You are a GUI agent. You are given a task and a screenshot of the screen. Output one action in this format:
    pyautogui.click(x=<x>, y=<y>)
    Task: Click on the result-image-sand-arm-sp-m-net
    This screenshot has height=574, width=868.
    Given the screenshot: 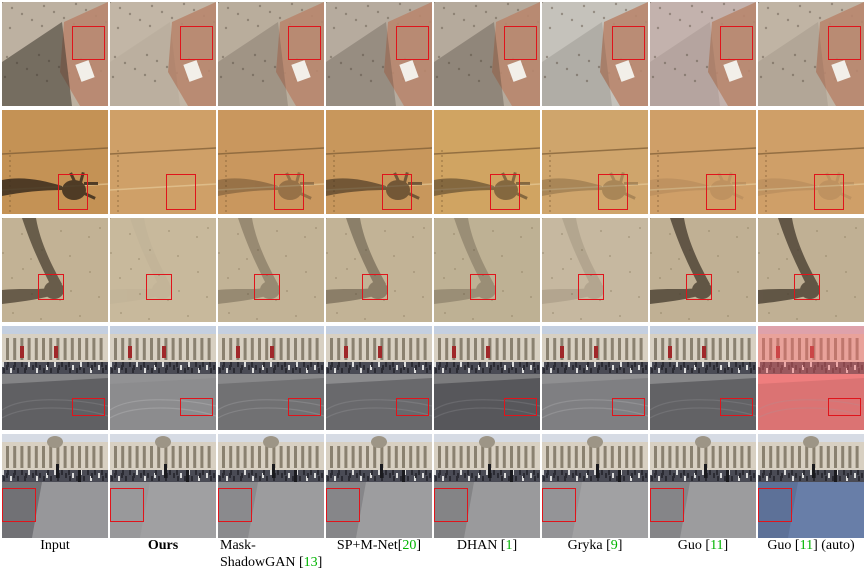 What is the action you would take?
    pyautogui.click(x=379, y=270)
    